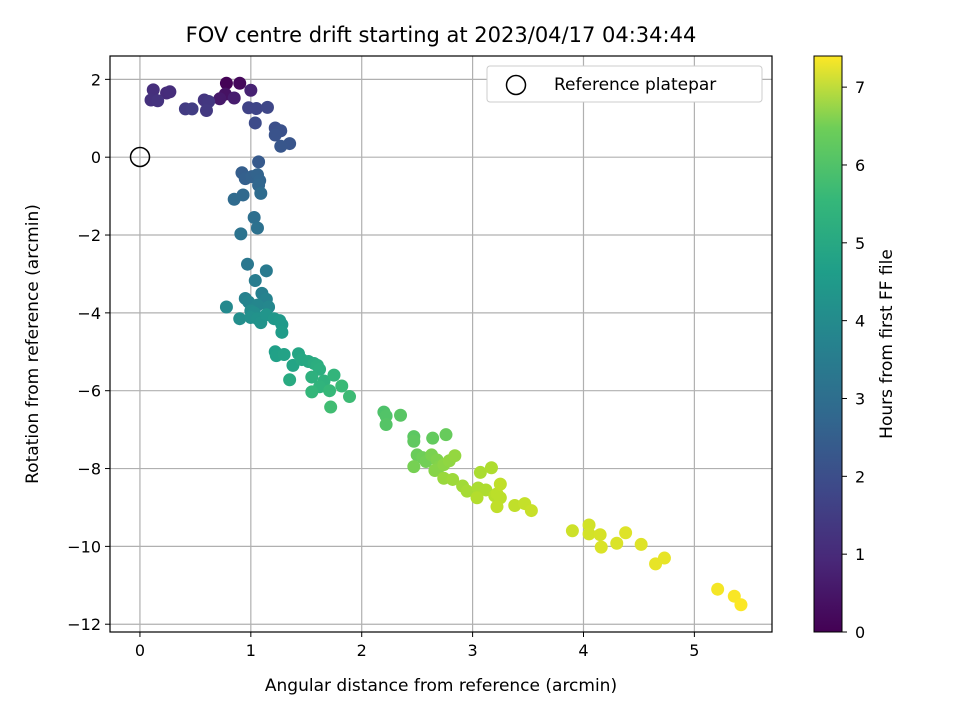  I want to click on legend: Reference platepar, so click(624, 84).